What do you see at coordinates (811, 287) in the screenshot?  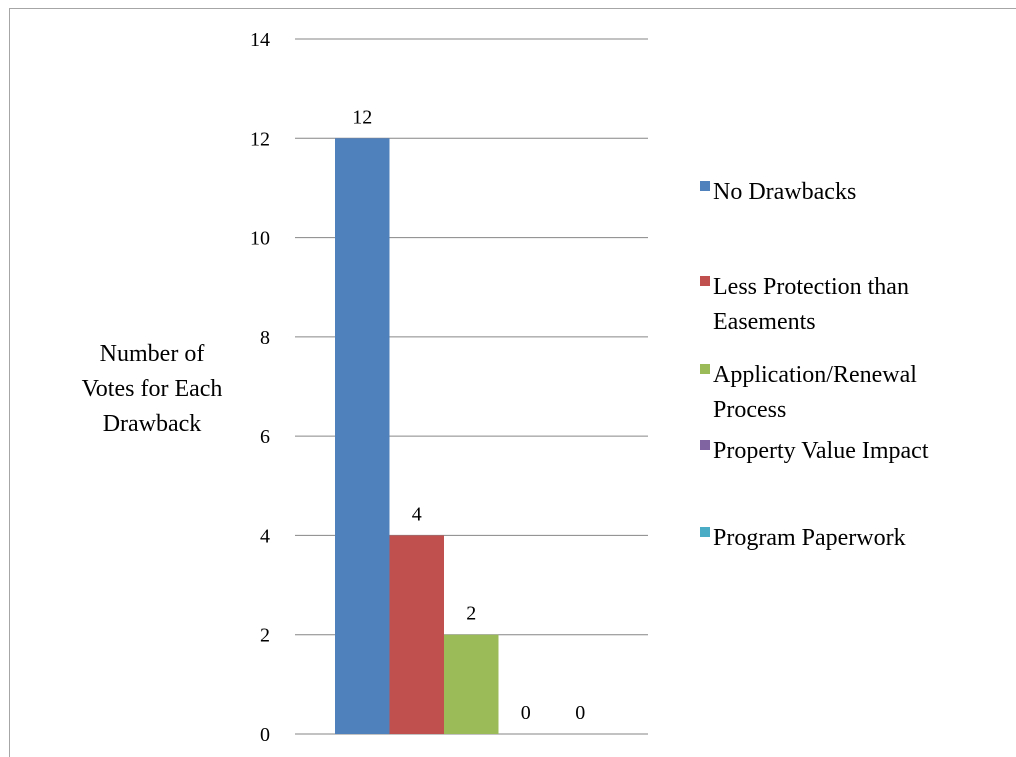 I see `legend-label: Less Protection than` at bounding box center [811, 287].